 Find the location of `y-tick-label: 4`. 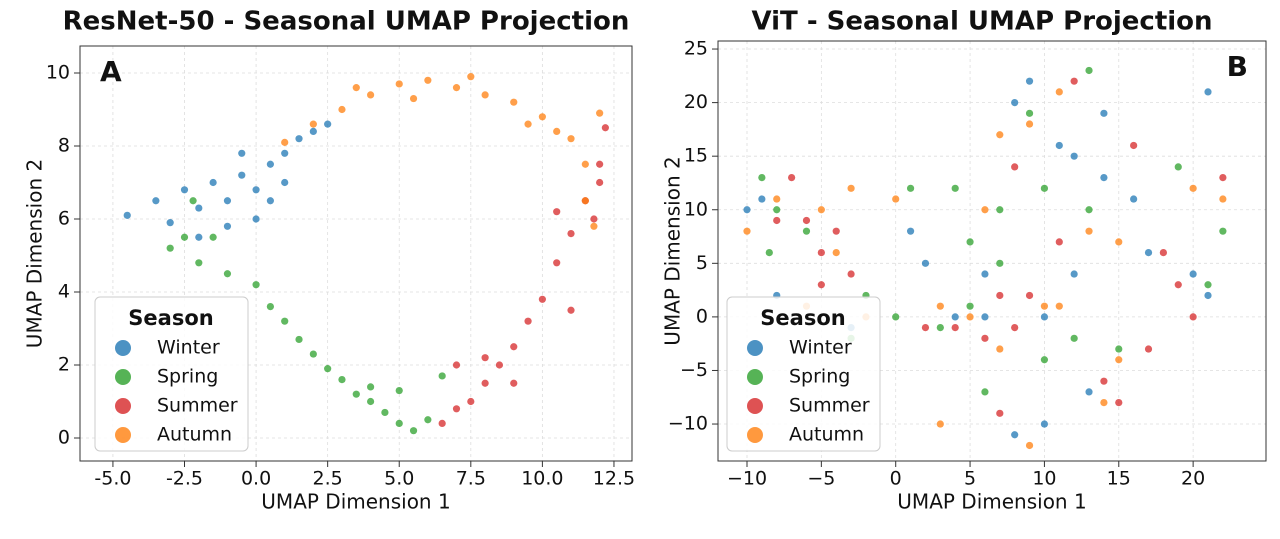

y-tick-label: 4 is located at coordinates (64, 292).